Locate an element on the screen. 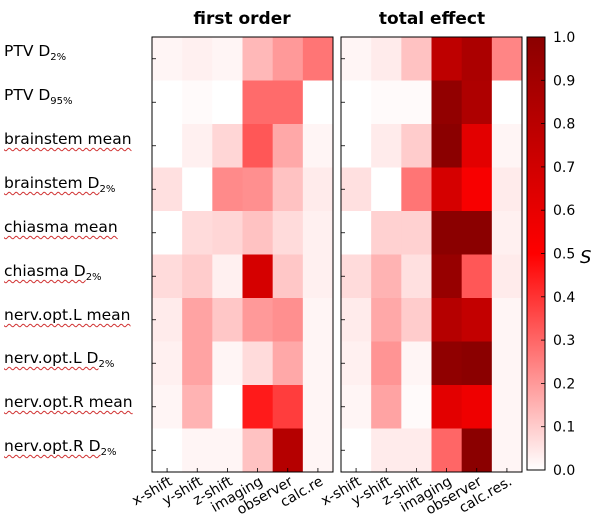 This screenshot has height=531, width=600. colorbar-tick-label: 0.8 is located at coordinates (564, 125).